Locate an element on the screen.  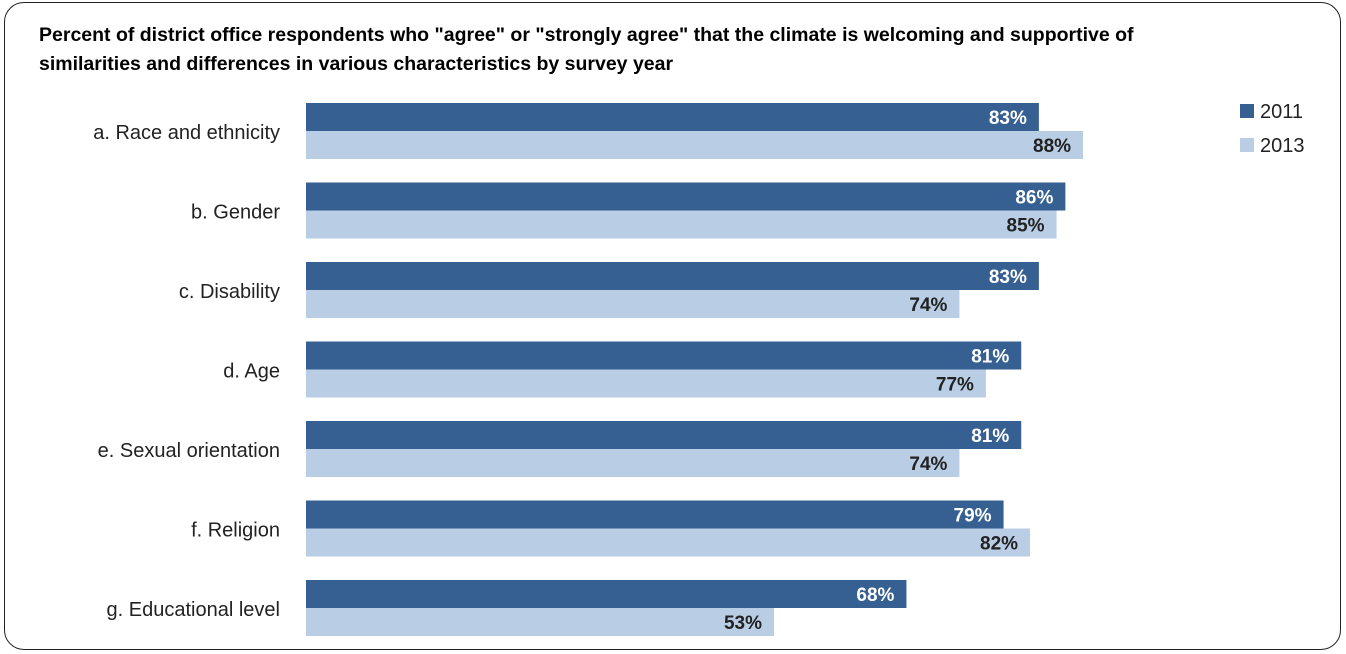
legend: 2011 2013 is located at coordinates (1272, 129).